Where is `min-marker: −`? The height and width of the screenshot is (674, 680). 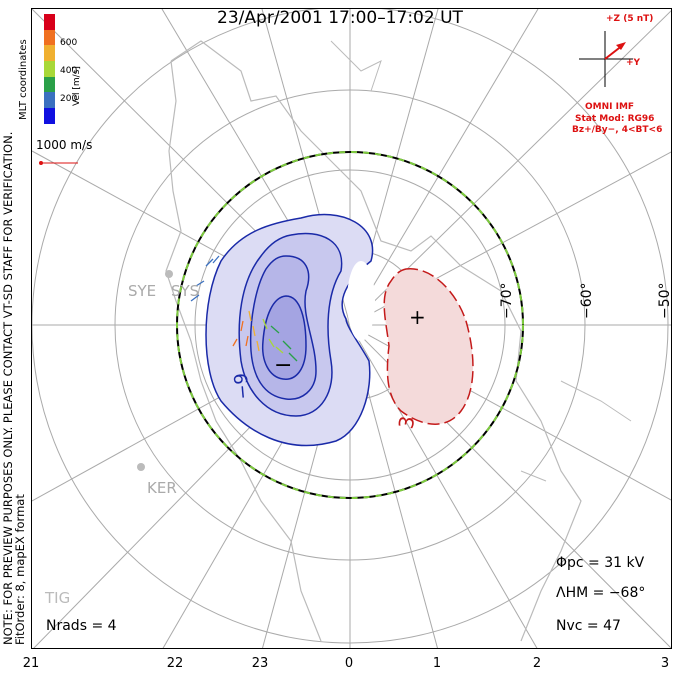
min-marker: − is located at coordinates (283, 365).